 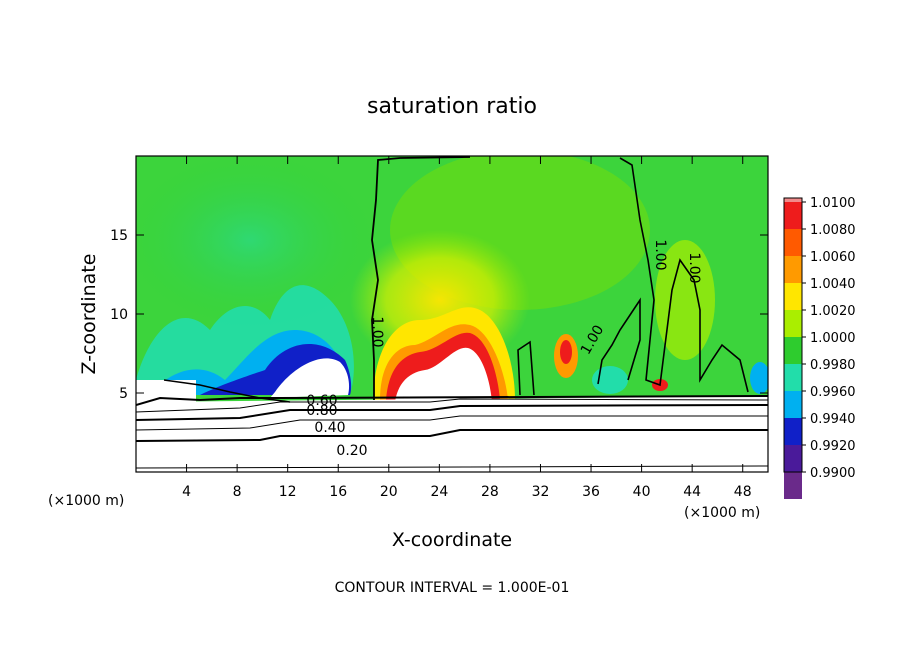 I want to click on x-tick-label: 16, so click(x=338, y=492).